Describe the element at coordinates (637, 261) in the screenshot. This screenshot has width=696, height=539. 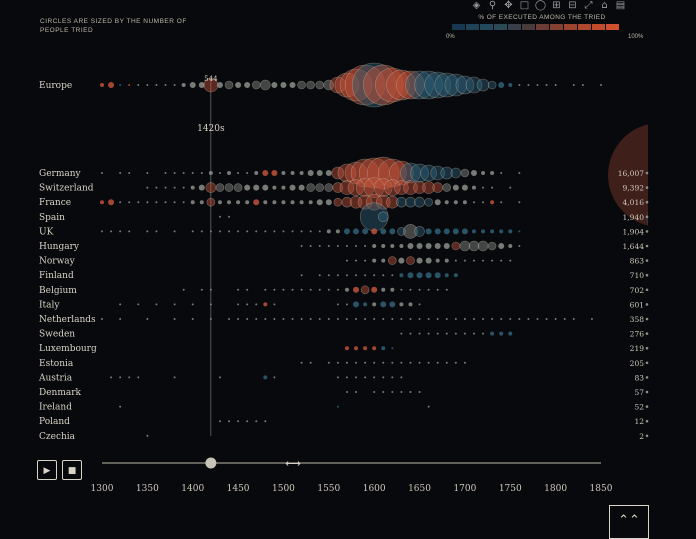
I see `row-total-label: 863` at that location.